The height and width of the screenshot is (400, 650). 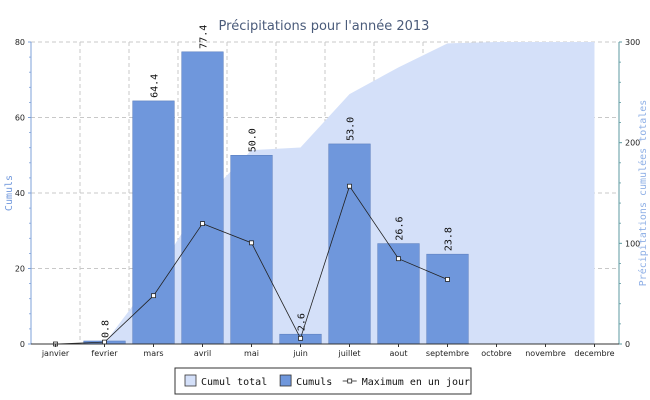 I want to click on legend-swatch-cumul-total, so click(x=190, y=380).